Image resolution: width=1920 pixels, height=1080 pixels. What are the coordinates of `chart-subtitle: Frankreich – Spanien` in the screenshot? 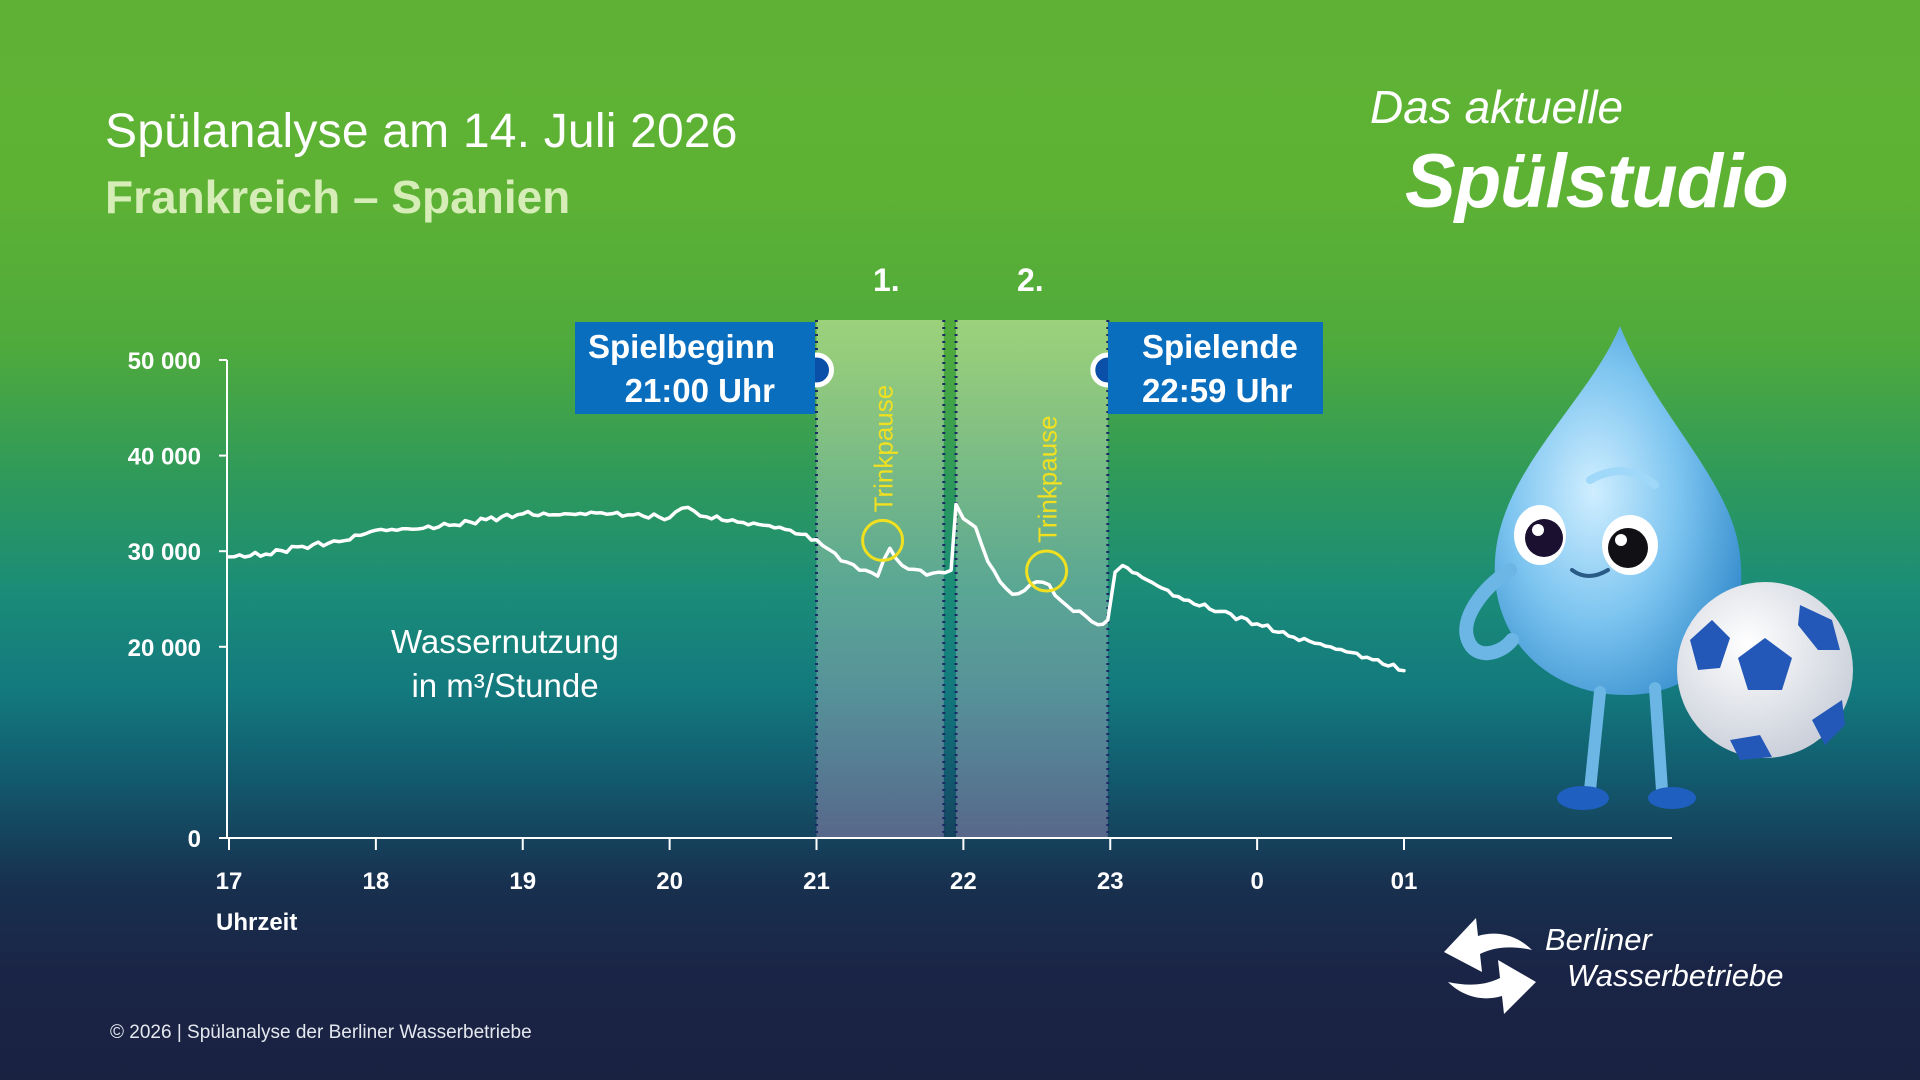 It's located at (338, 197).